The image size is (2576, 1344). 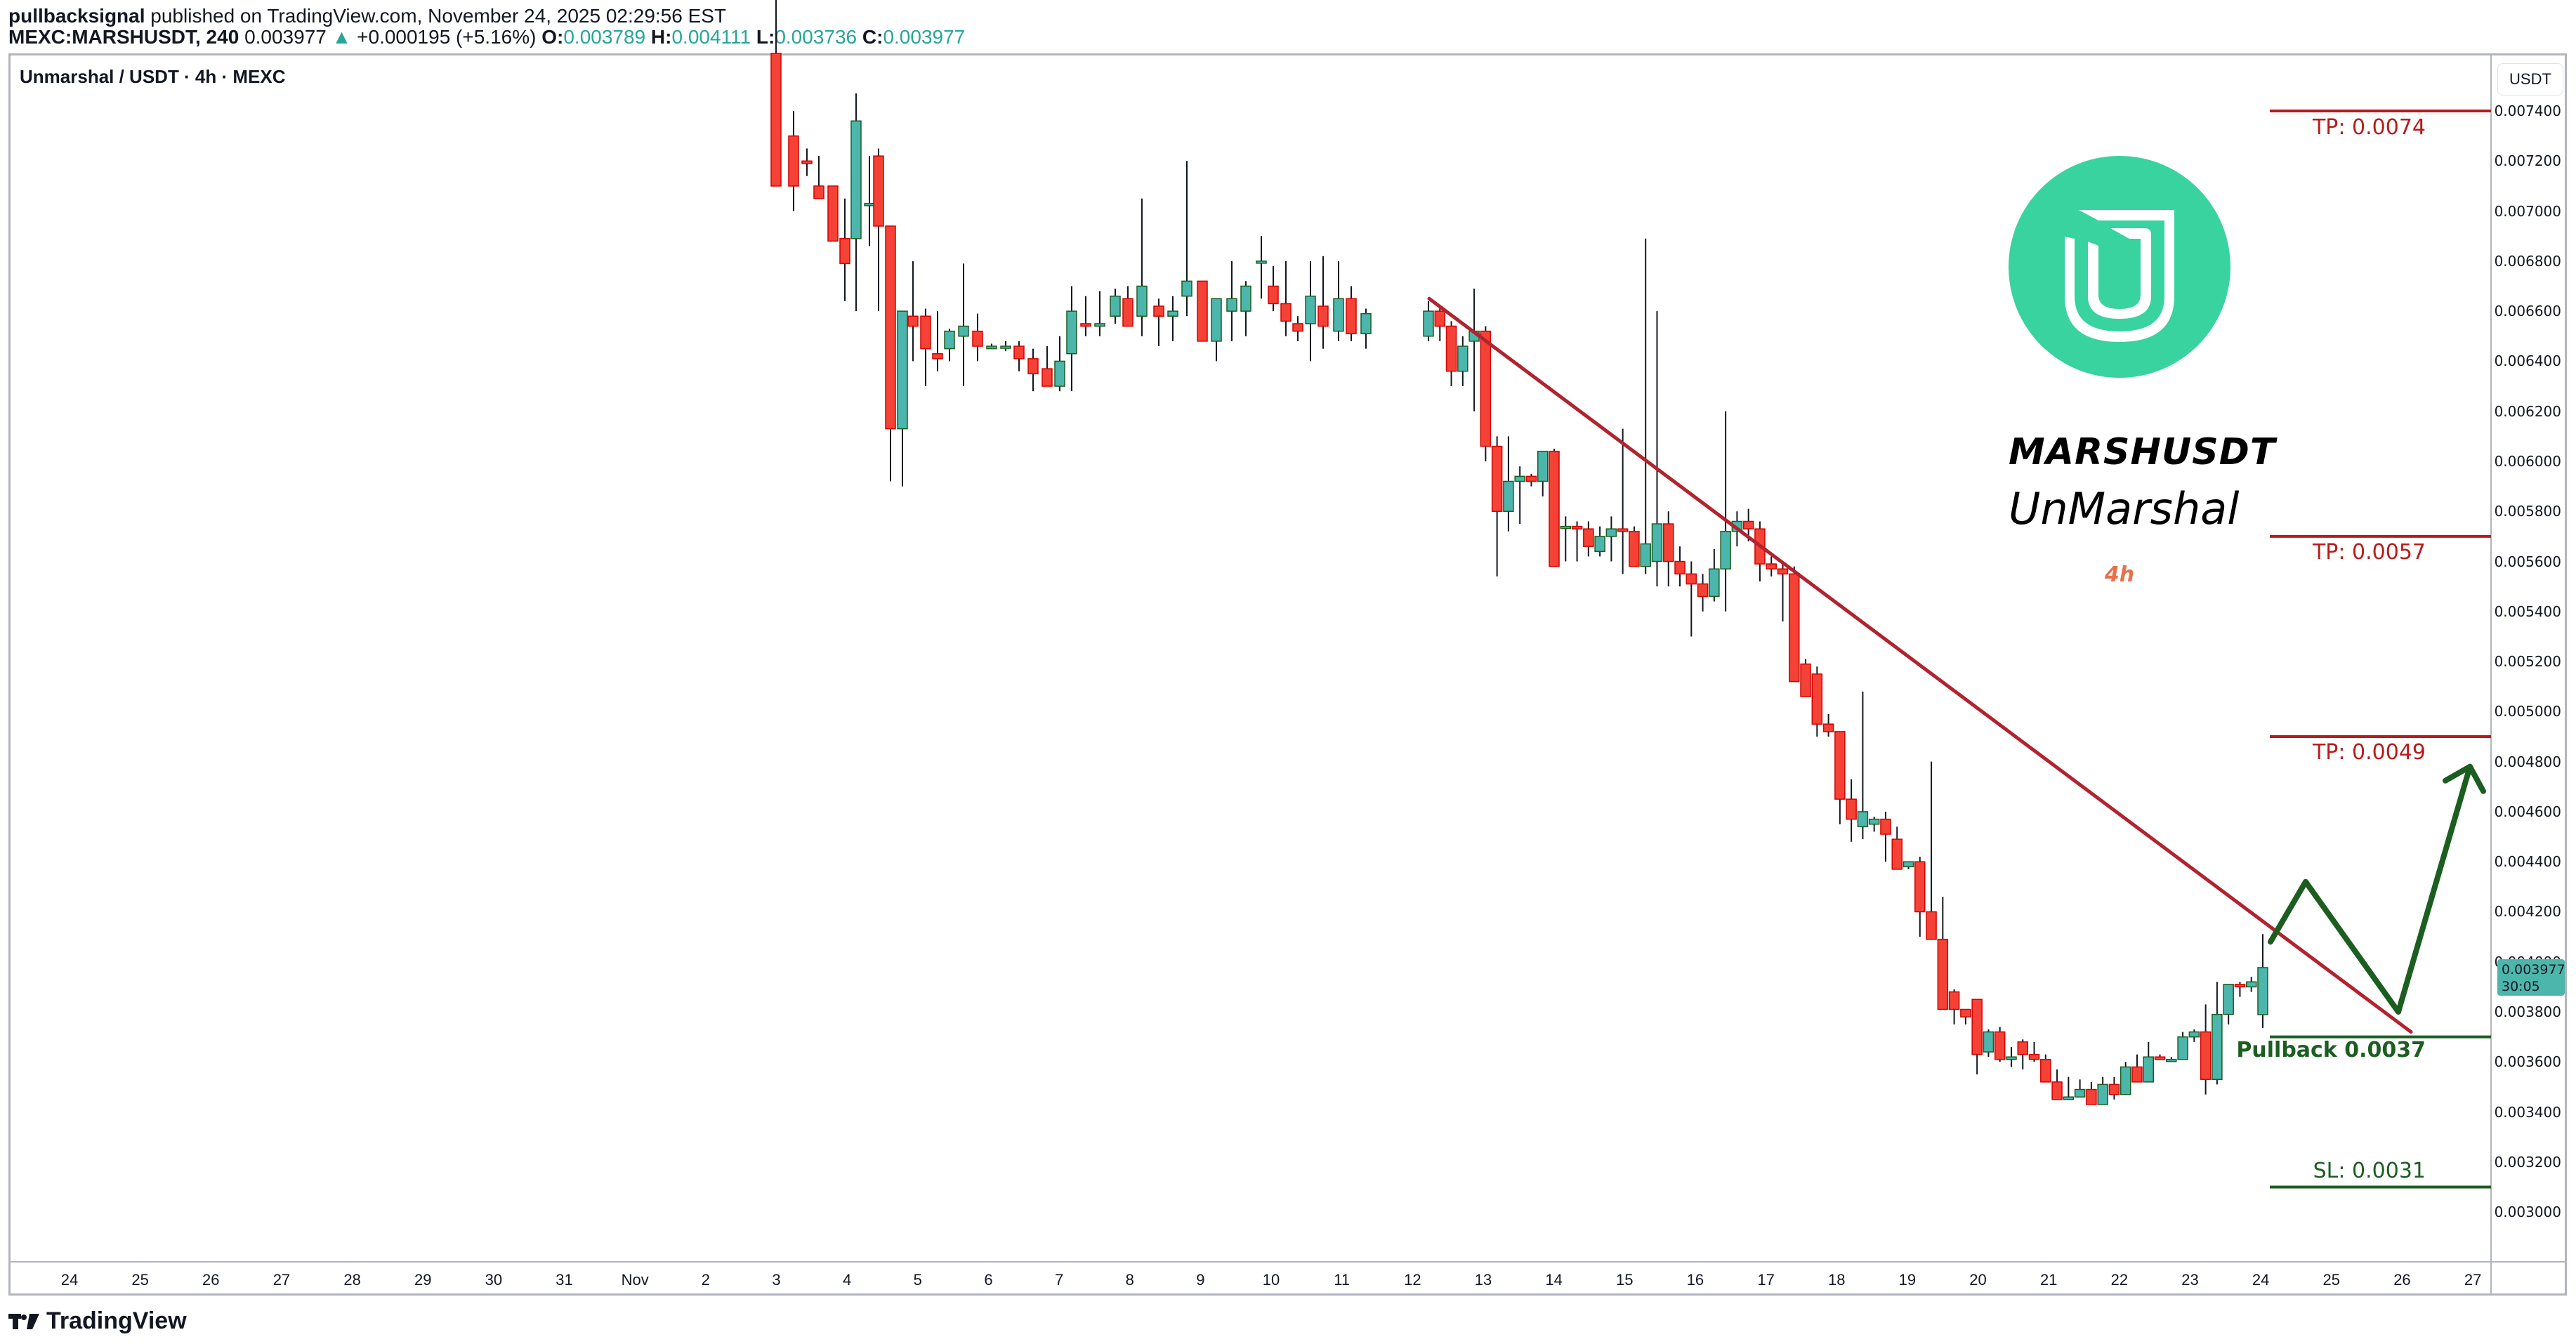 What do you see at coordinates (2527, 662) in the screenshot?
I see `price-tick: 0.005200` at bounding box center [2527, 662].